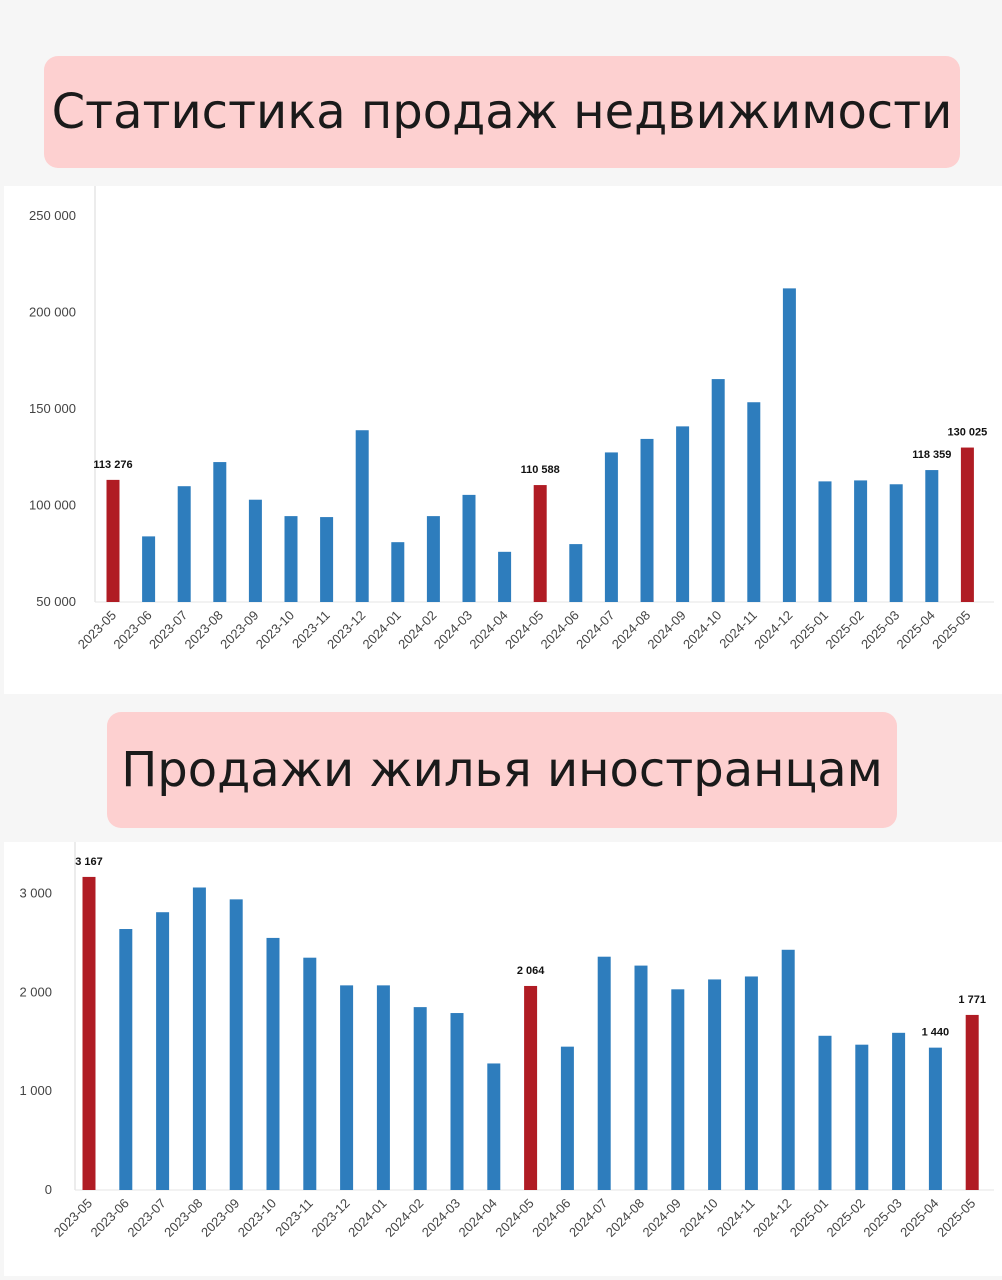 The image size is (1002, 1280). I want to click on foreign-x-tick-label: 2024-11, so click(736, 1218).